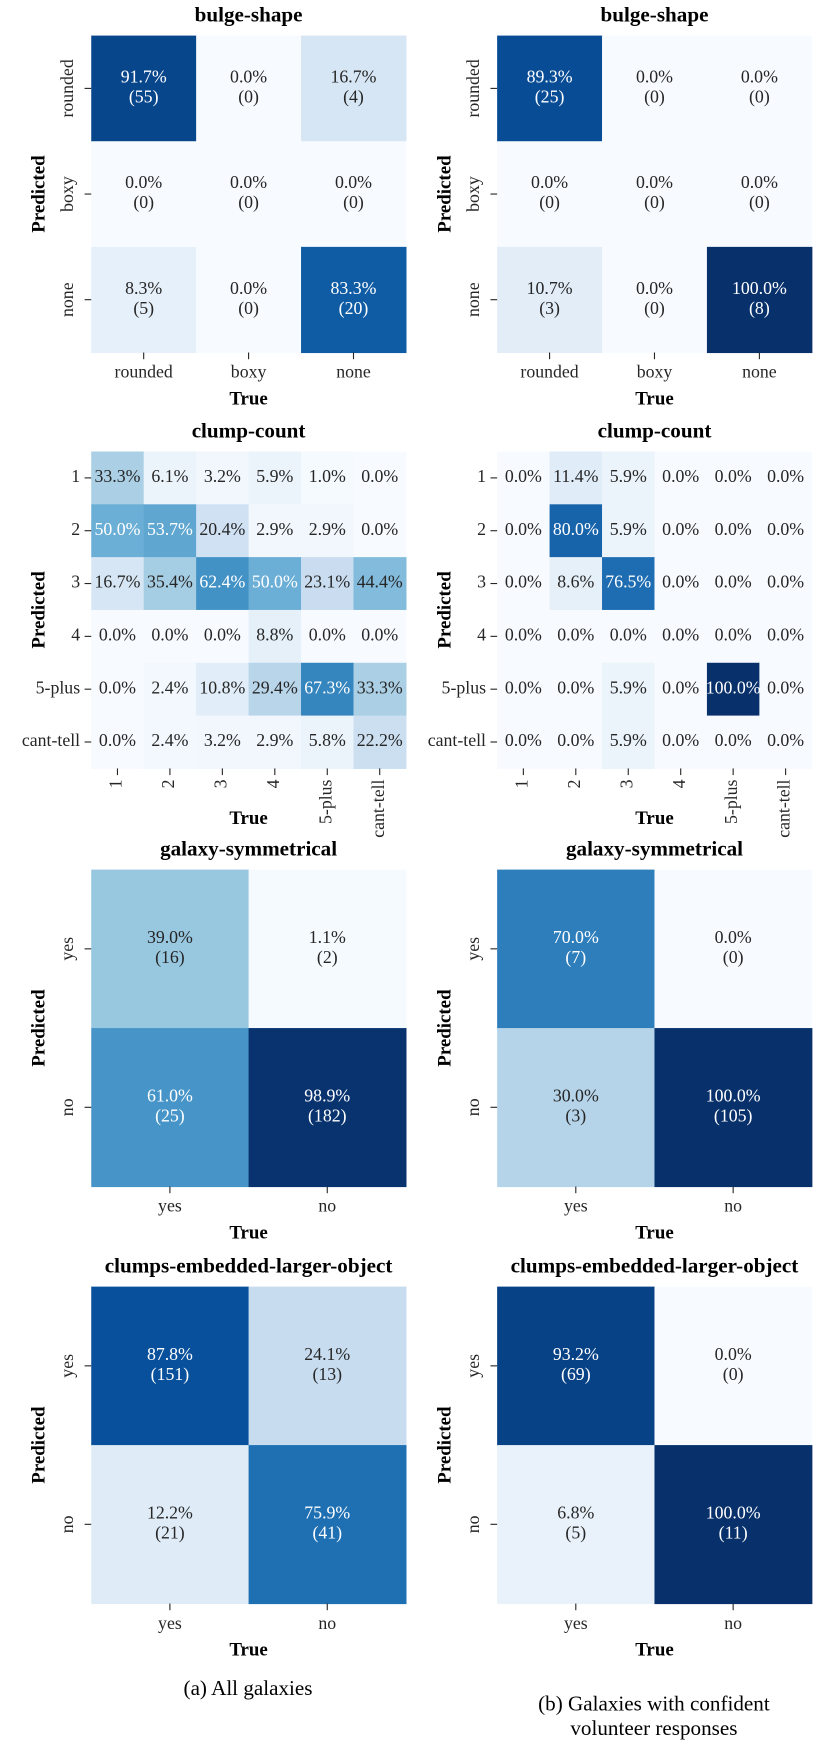 The height and width of the screenshot is (1747, 823). What do you see at coordinates (481, 582) in the screenshot?
I see `y-tick-label: 3` at bounding box center [481, 582].